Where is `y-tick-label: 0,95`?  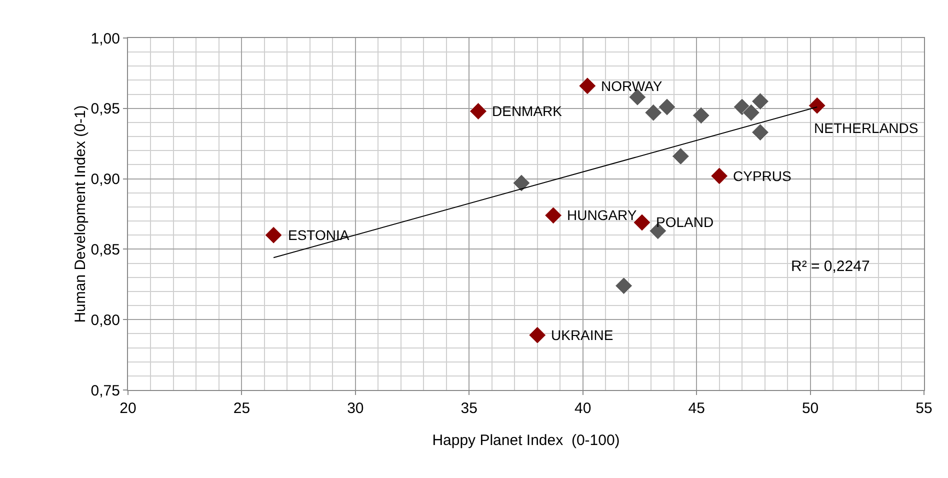
y-tick-label: 0,95 is located at coordinates (105, 109).